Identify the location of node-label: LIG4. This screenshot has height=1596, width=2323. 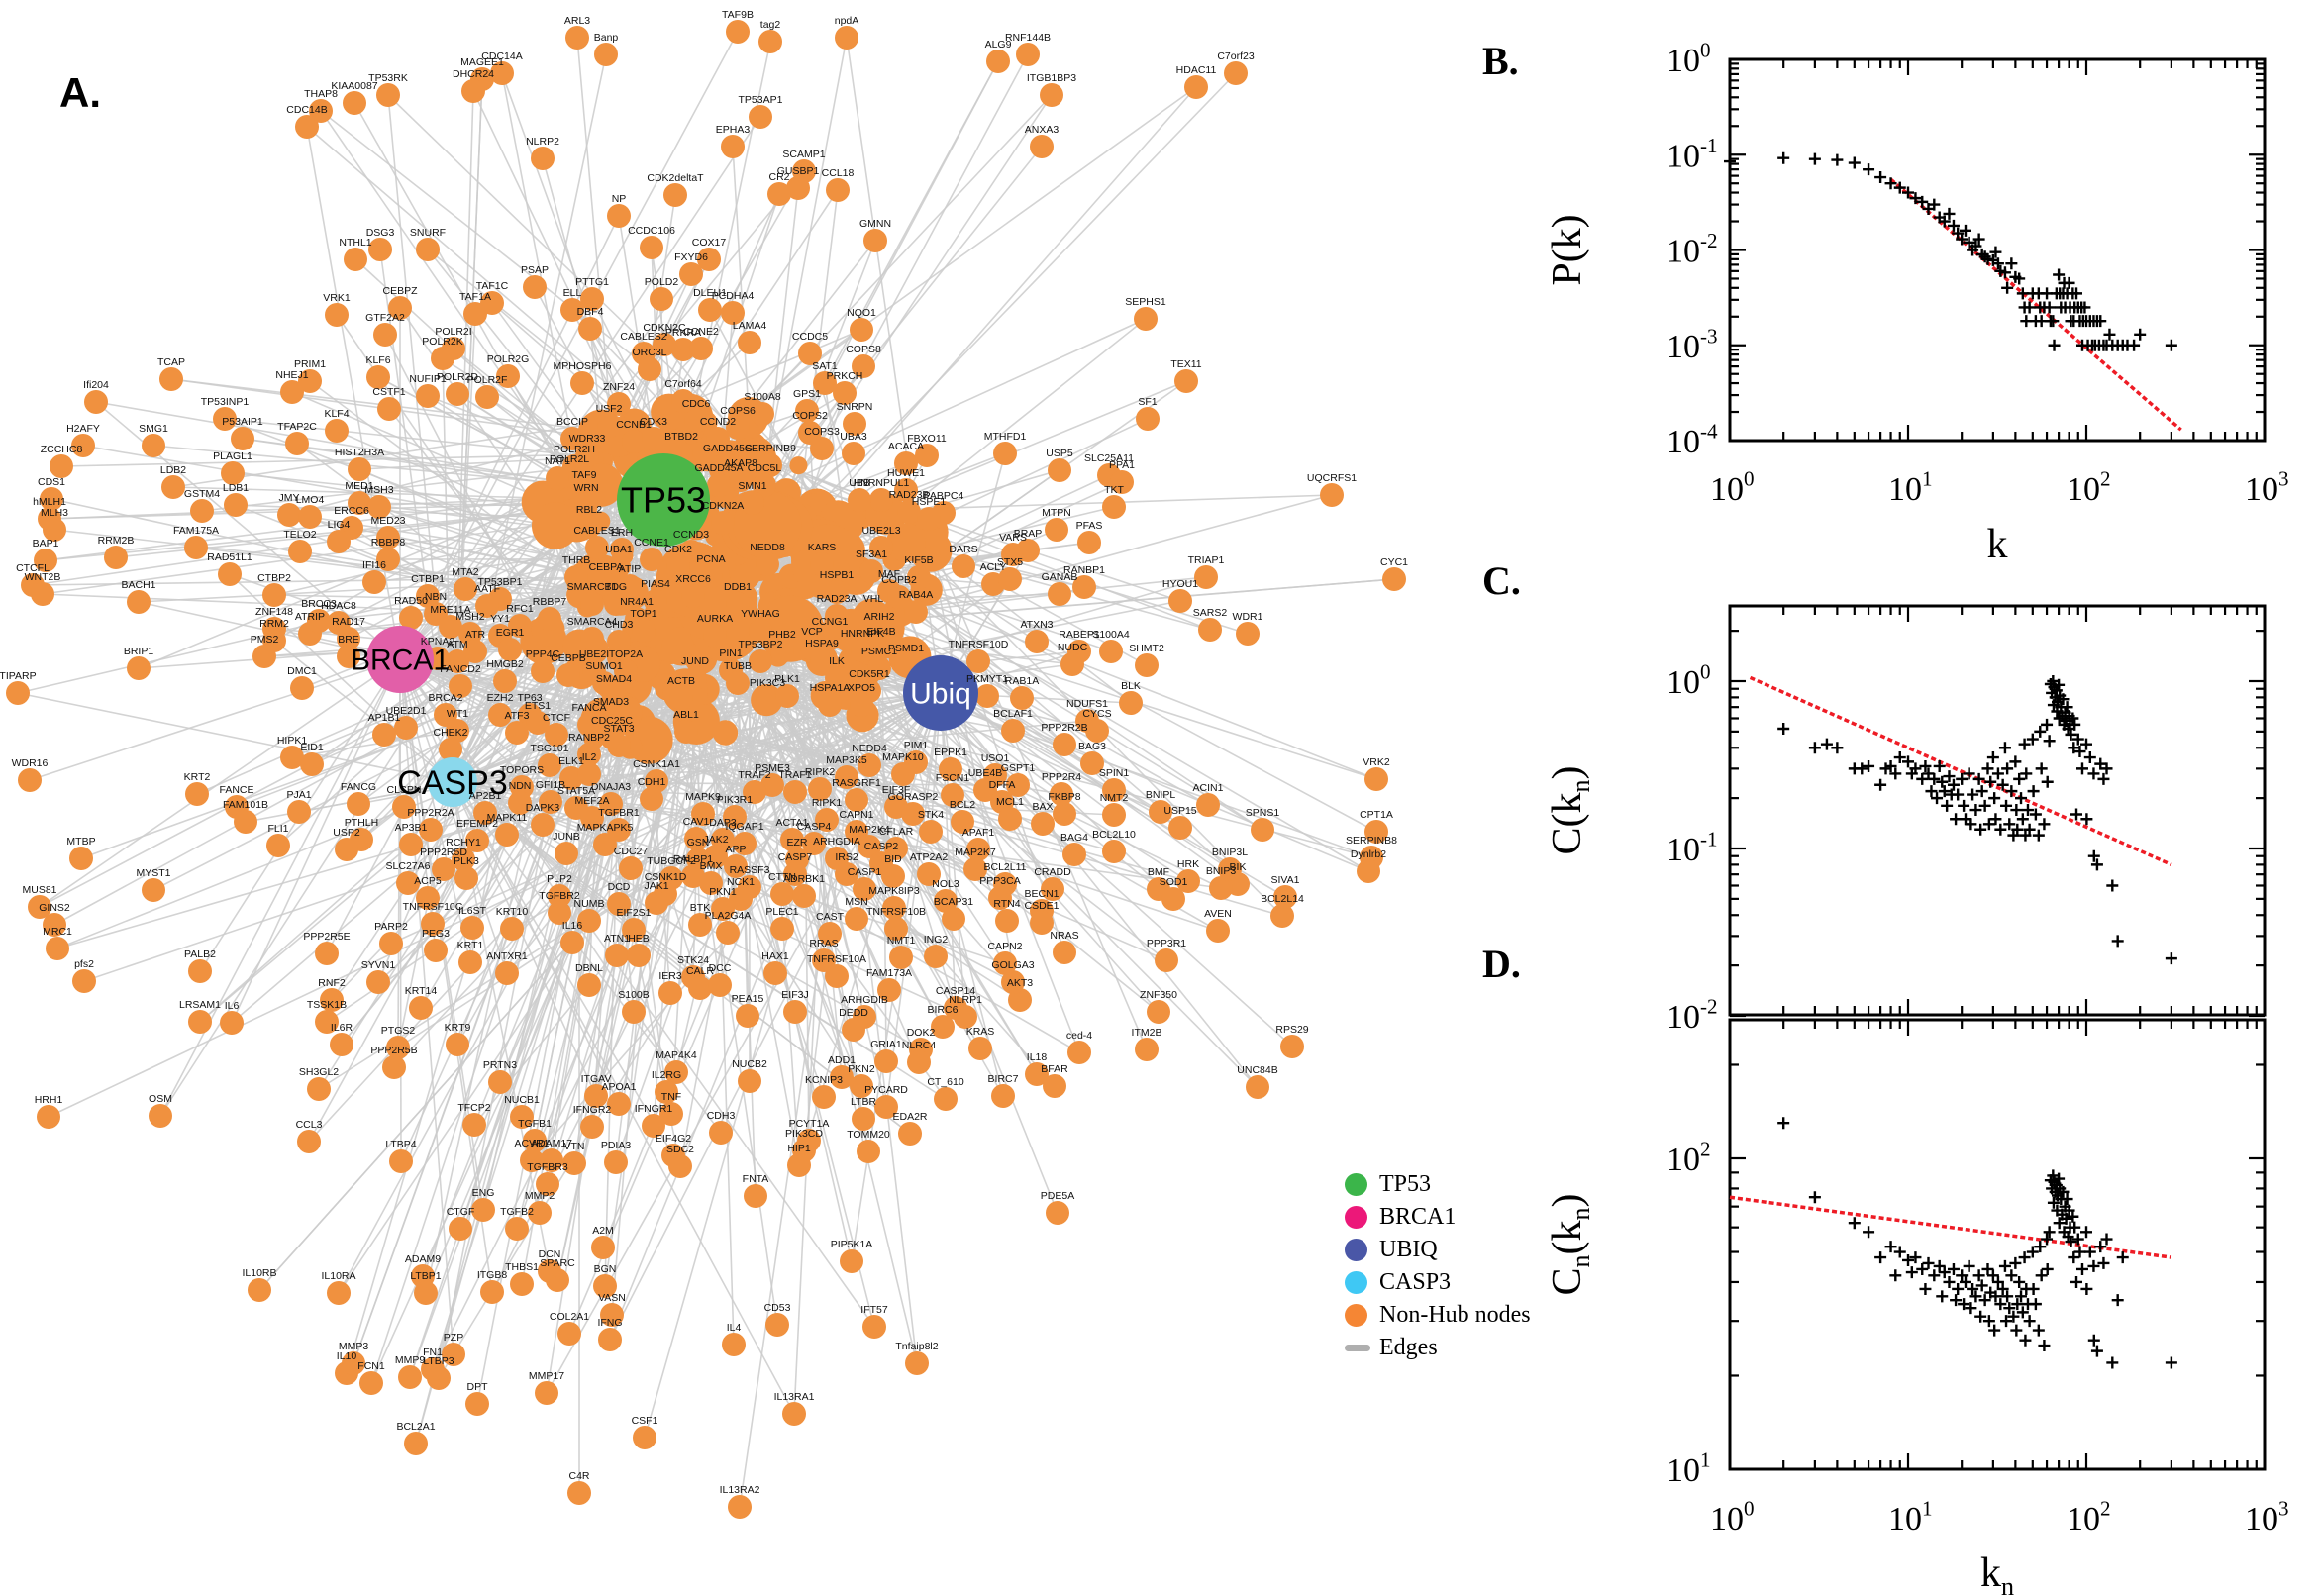
(339, 525).